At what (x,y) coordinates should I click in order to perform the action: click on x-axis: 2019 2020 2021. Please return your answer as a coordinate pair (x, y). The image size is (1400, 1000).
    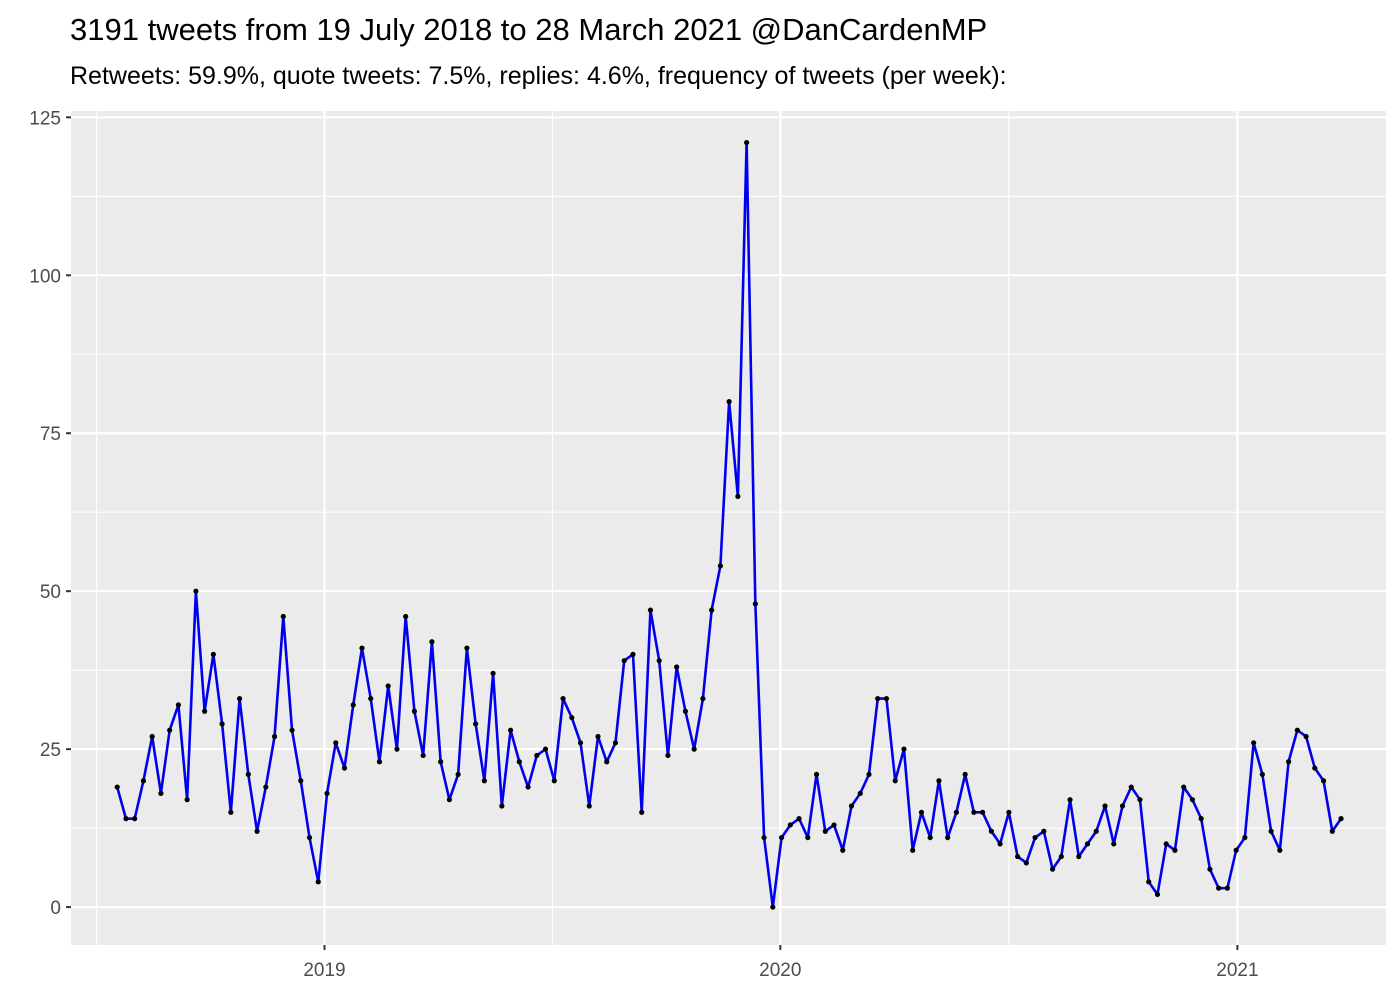
    Looking at the image, I should click on (781, 963).